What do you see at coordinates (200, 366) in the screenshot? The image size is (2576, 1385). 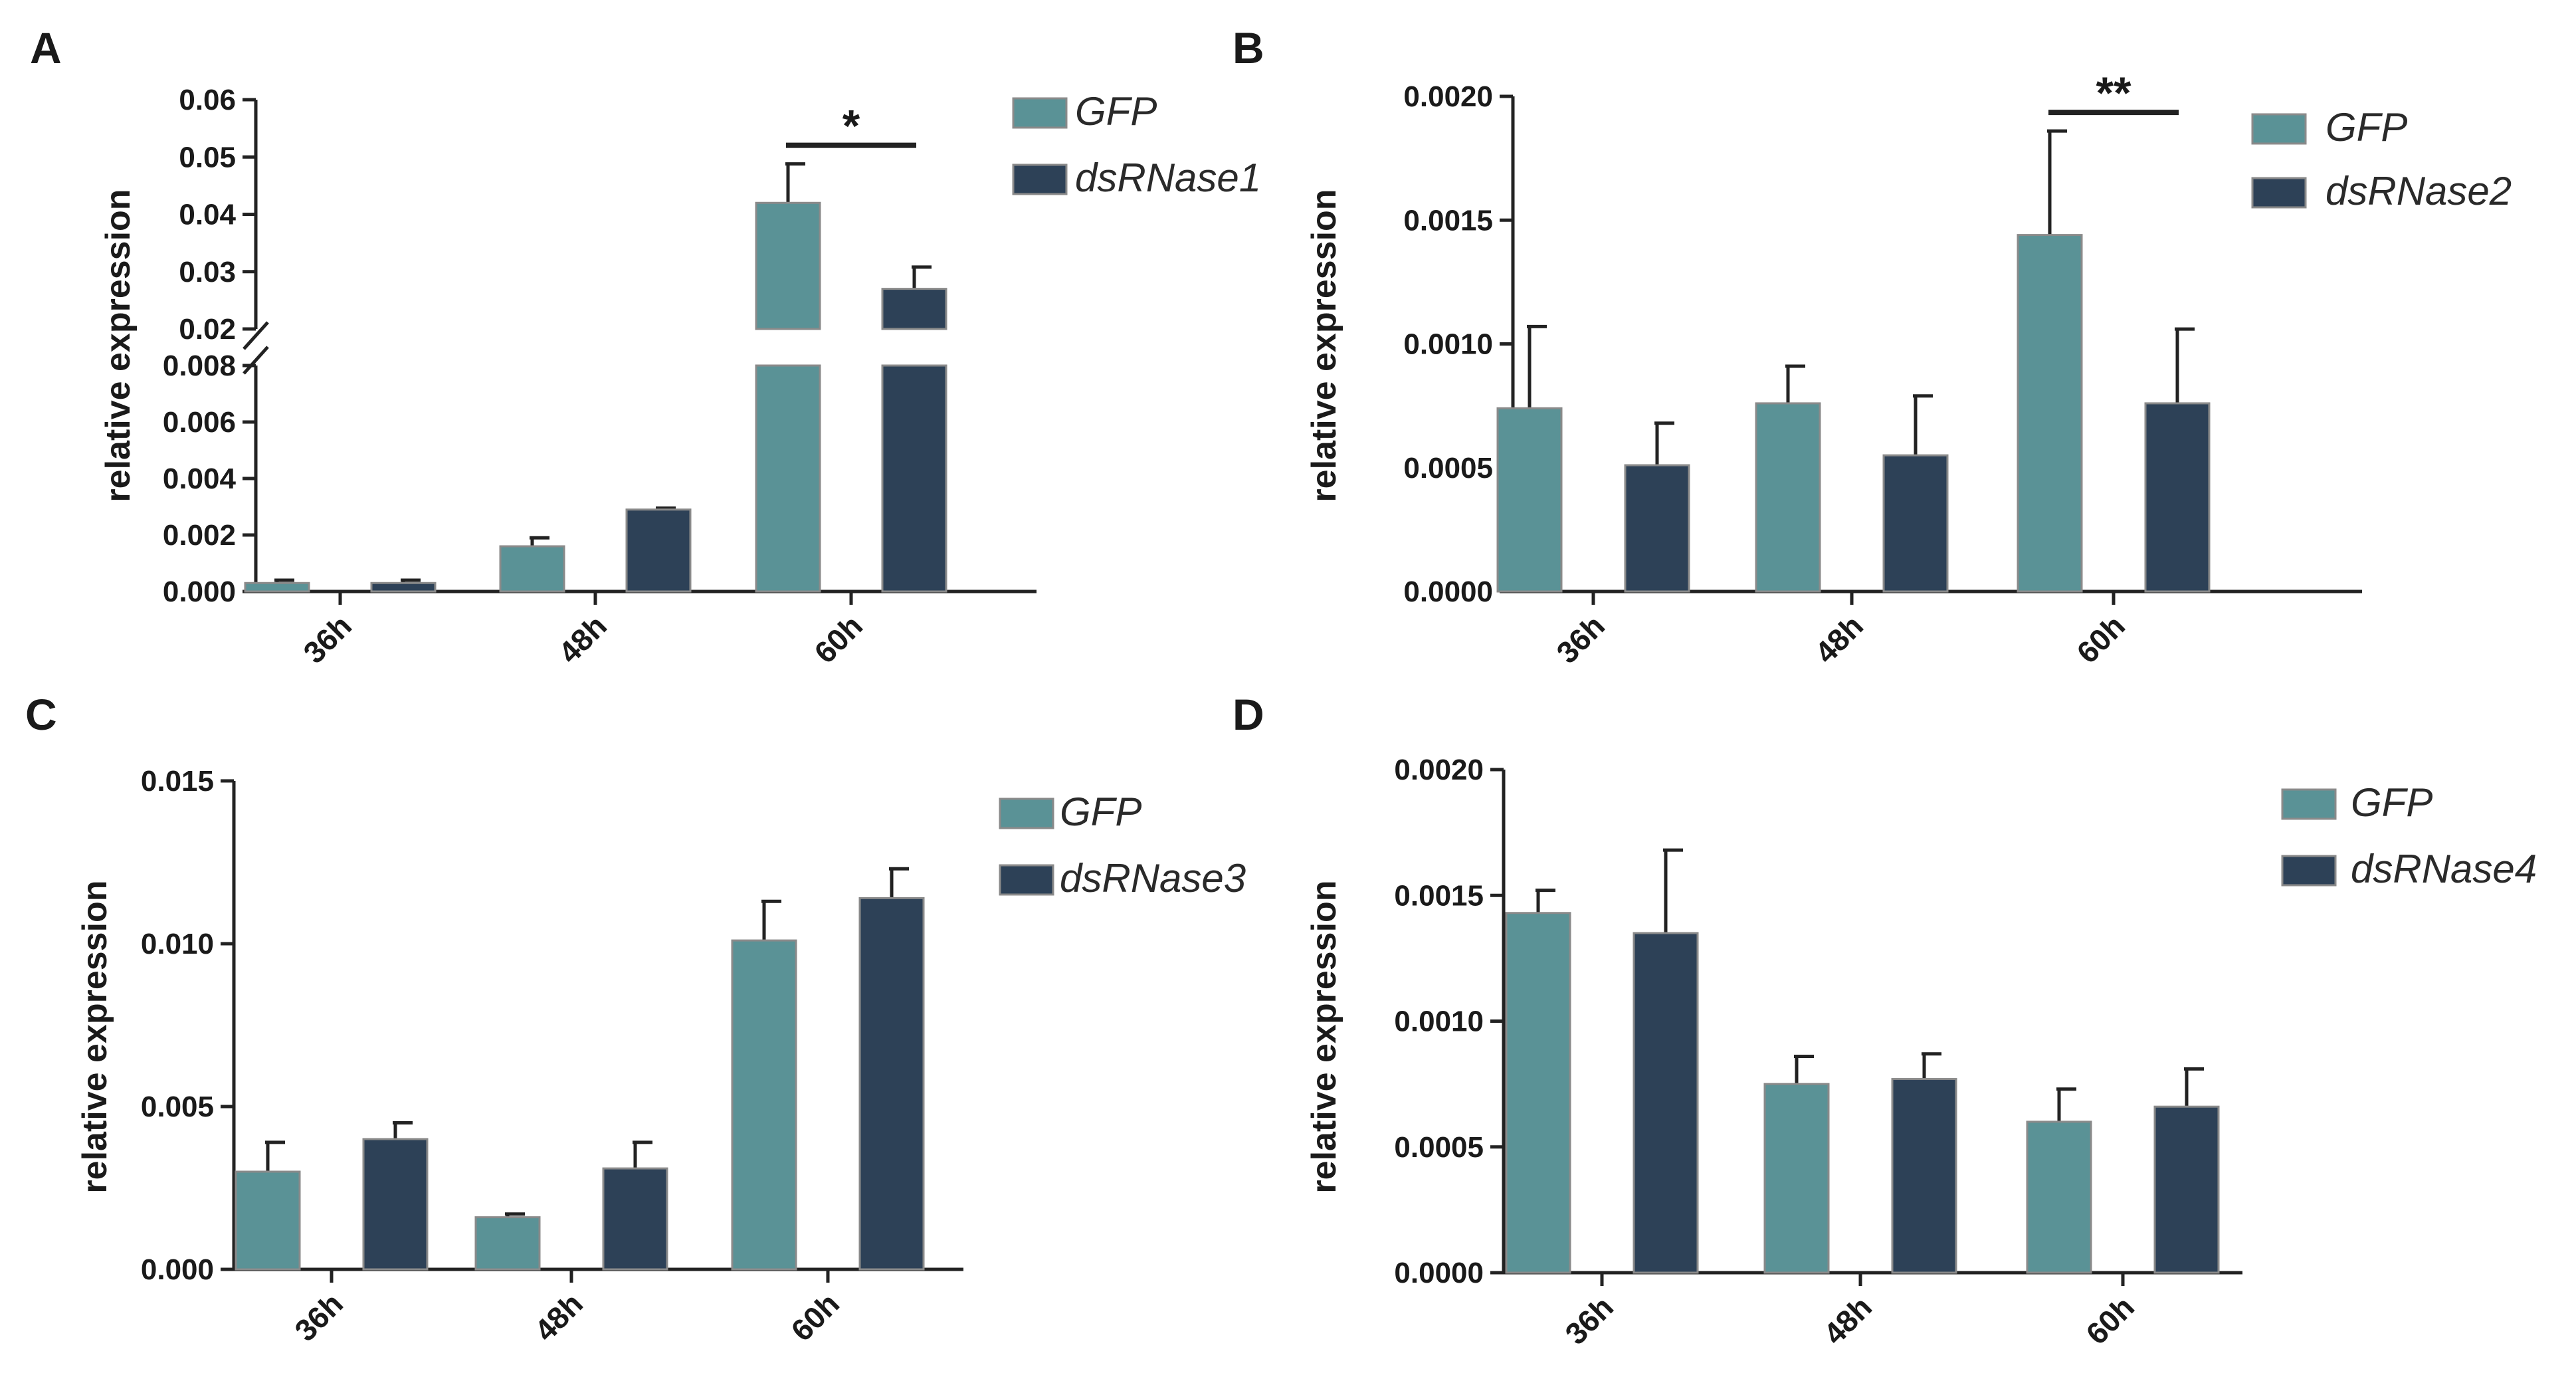 I see `y-tick-label: 0.008` at bounding box center [200, 366].